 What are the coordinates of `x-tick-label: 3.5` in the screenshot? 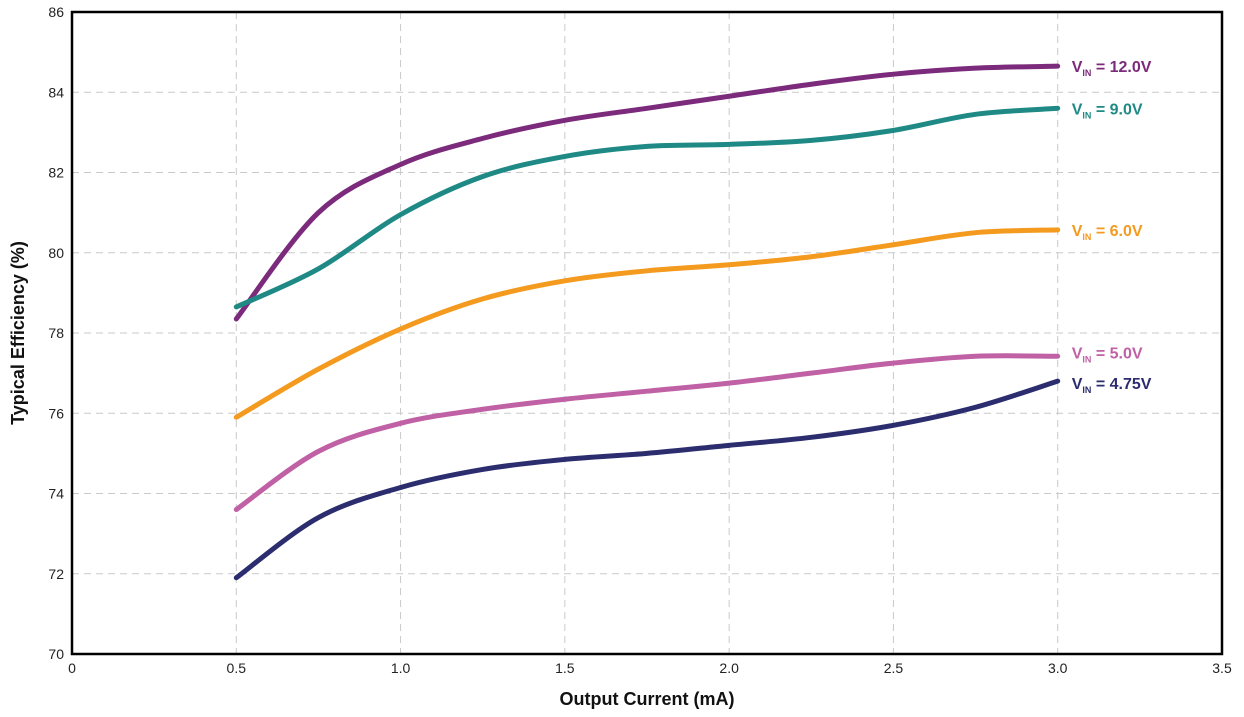 It's located at (1222, 668).